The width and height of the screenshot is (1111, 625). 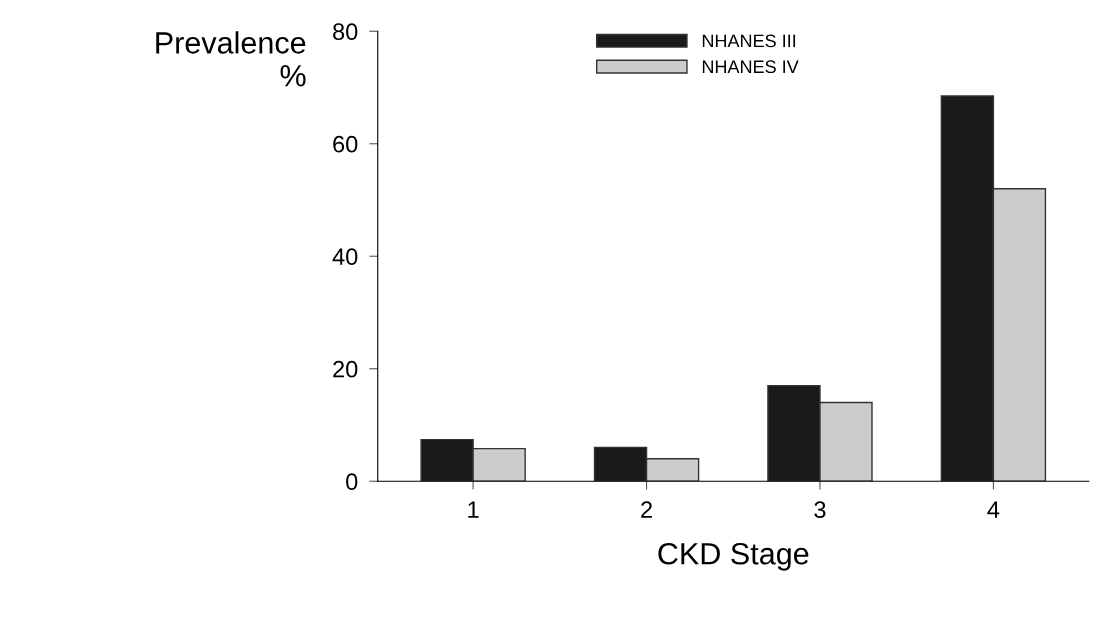 I want to click on x-tick-label: 3, so click(x=820, y=510).